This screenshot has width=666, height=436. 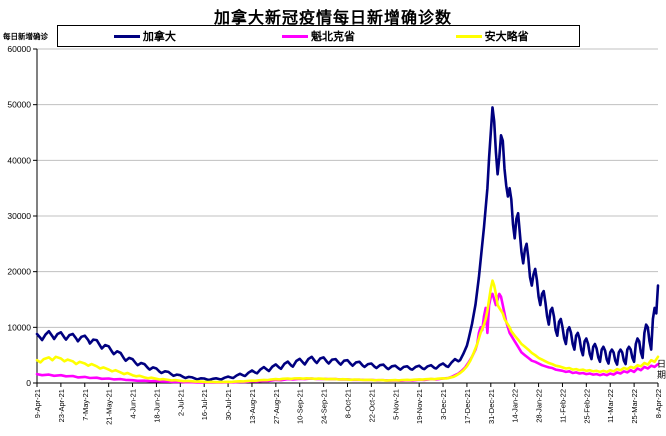 I want to click on x-tick-label: 10-Sep-21, so click(x=300, y=406).